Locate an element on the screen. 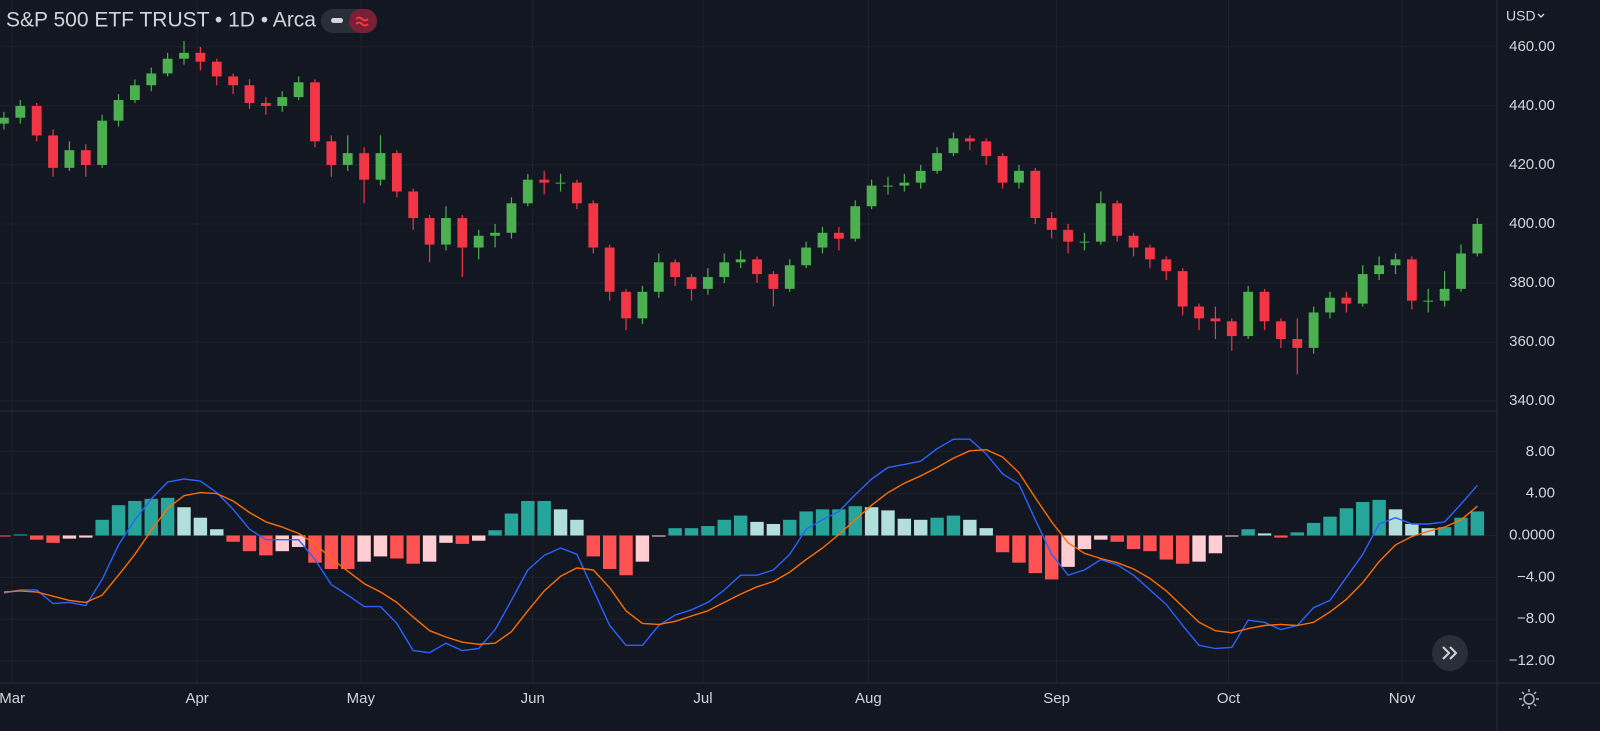  x-tick-label: Apr is located at coordinates (196, 698).